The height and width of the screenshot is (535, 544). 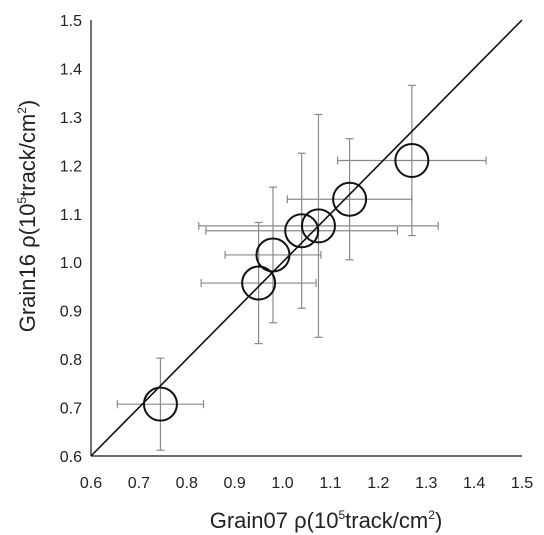 I want to click on y-tick-label: 1.3, so click(x=71, y=118).